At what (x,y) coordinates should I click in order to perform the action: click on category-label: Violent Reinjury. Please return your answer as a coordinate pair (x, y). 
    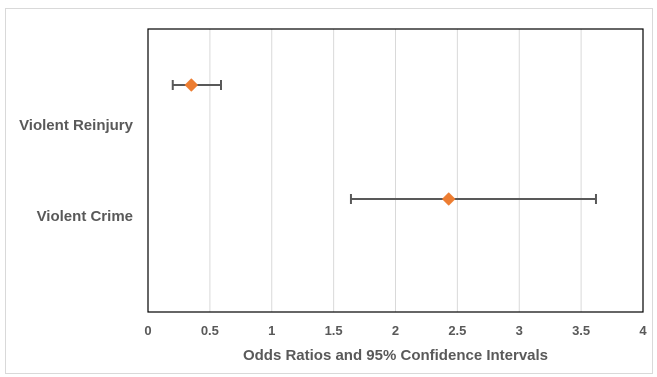
    Looking at the image, I should click on (76, 125).